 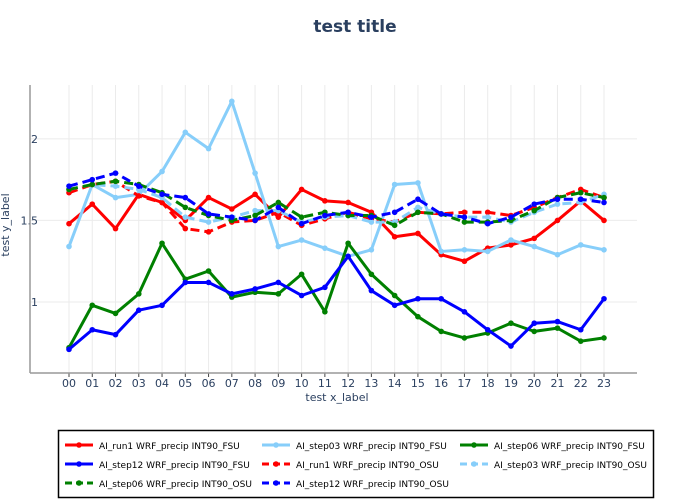 What do you see at coordinates (169, 447) in the screenshot?
I see `legend-label: AI_run1 WRF_precip INT90_FSU` at bounding box center [169, 447].